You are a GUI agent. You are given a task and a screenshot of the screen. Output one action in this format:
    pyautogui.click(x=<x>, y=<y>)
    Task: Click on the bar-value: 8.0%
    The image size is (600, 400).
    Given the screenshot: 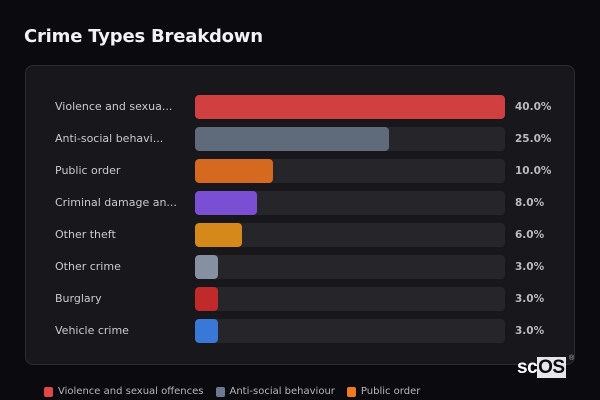 What is the action you would take?
    pyautogui.click(x=530, y=203)
    